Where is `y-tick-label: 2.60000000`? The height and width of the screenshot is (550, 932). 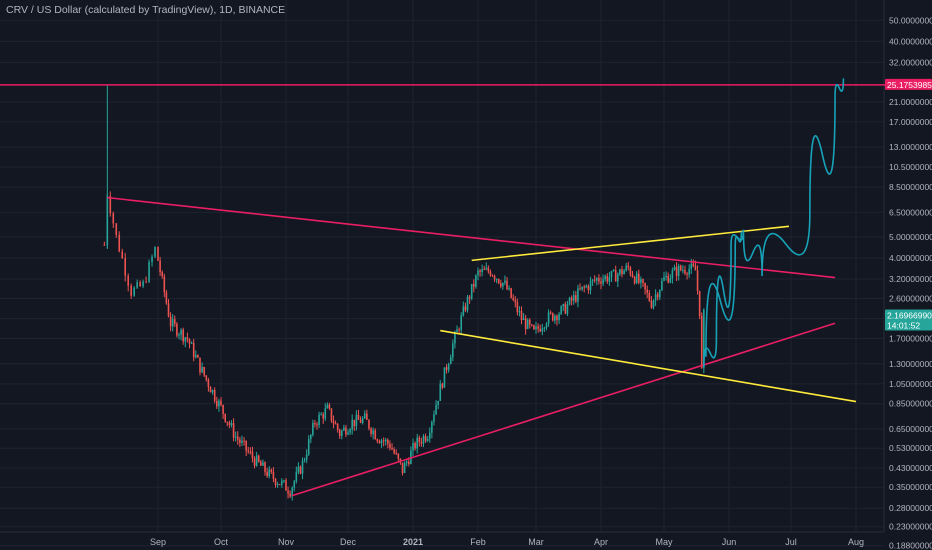
y-tick-label: 2.60000000 is located at coordinates (910, 299).